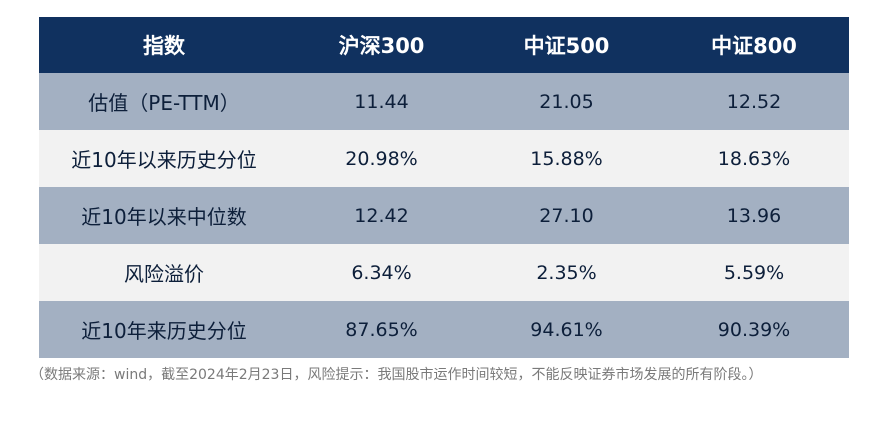  Describe the element at coordinates (754, 215) in the screenshot. I see `table-cell: 13.96` at that location.